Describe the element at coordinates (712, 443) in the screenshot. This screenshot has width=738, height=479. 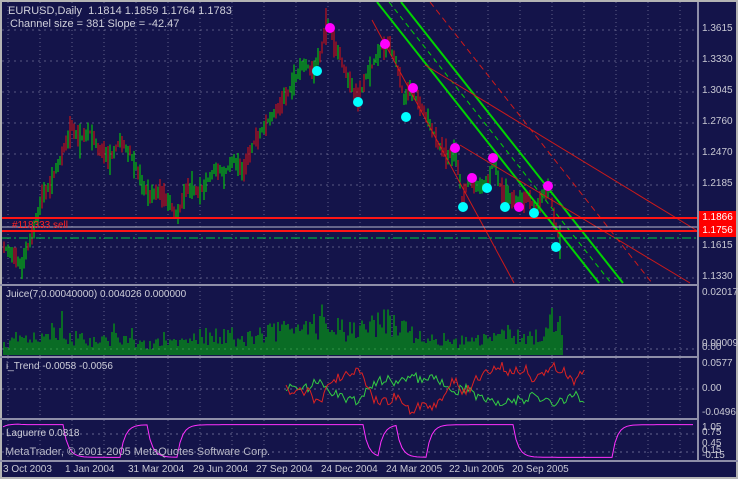
I see `indicator-axis-label: 0.45` at that location.